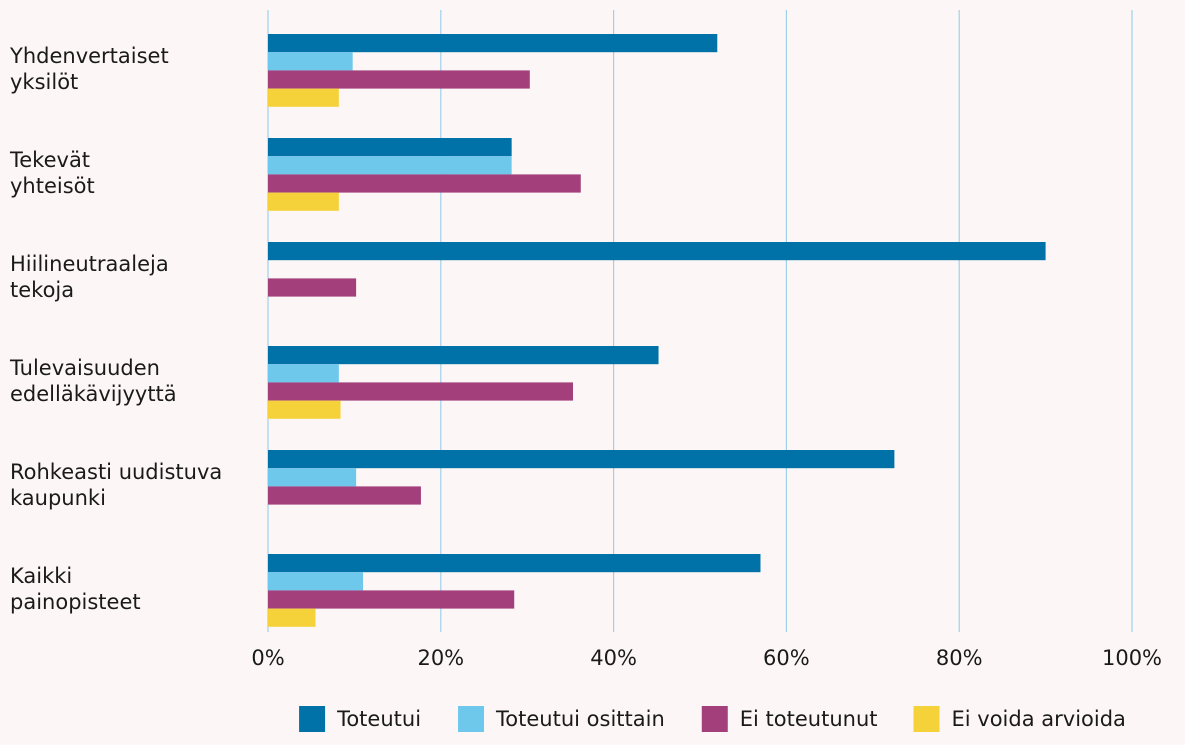  What do you see at coordinates (959, 658) in the screenshot?
I see `x-tick-label: 80%` at bounding box center [959, 658].